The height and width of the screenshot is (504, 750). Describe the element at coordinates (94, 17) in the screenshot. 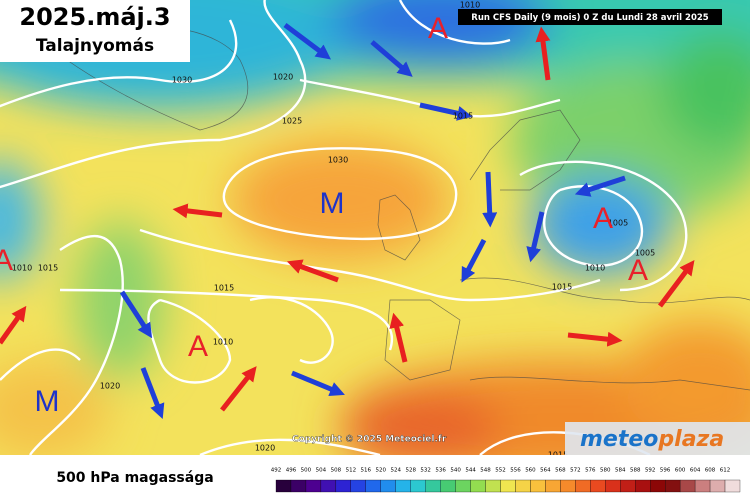

I see `map-title: 2025.máj.3` at that location.